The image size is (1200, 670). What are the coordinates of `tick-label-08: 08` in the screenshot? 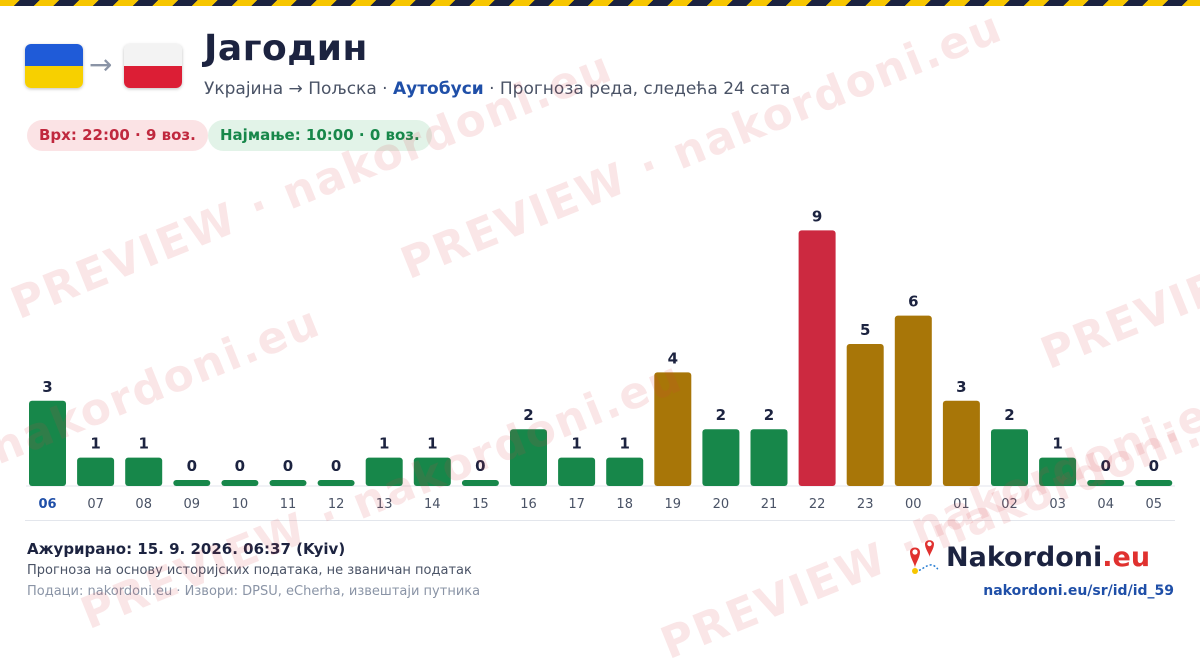 It's located at (143, 504).